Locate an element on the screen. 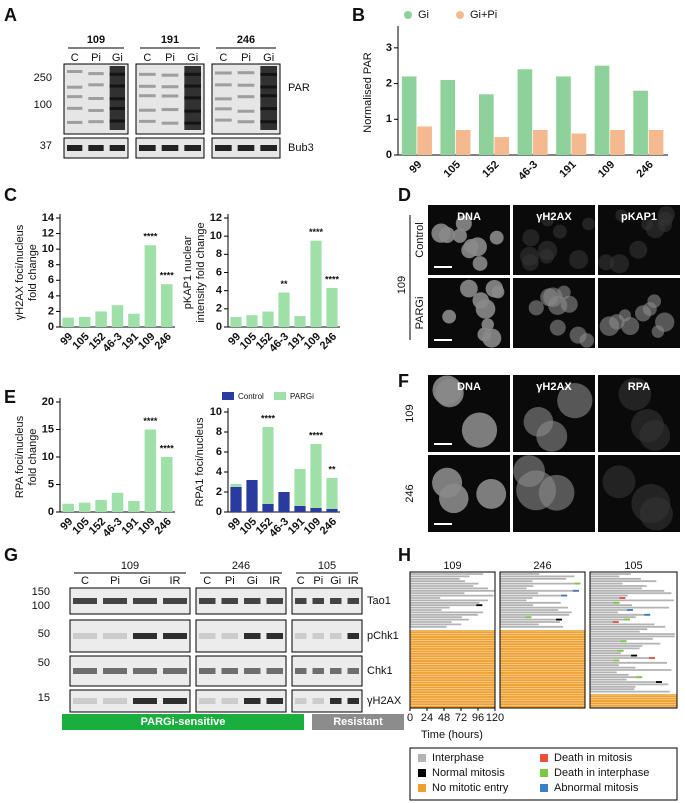 This screenshot has height=803, width=685. panel-label: B is located at coordinates (358, 15).